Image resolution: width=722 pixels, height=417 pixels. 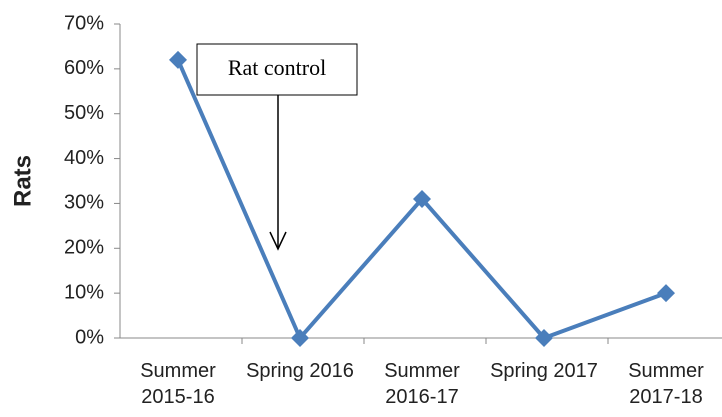 What do you see at coordinates (422, 384) in the screenshot?
I see `x-tick-label: Summer 2016-17` at bounding box center [422, 384].